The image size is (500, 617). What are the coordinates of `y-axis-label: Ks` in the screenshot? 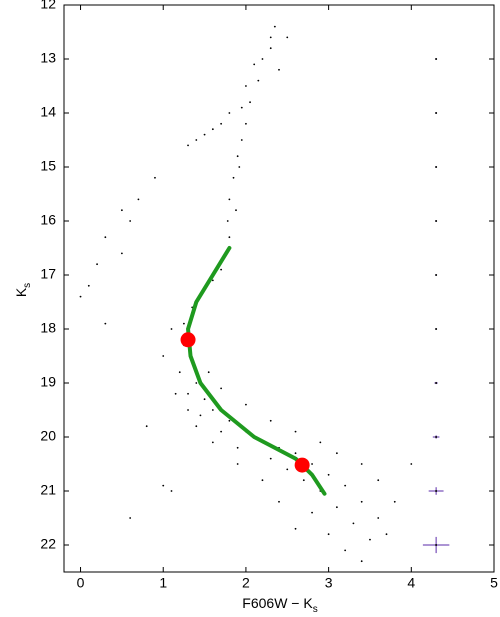 It's located at (23, 290).